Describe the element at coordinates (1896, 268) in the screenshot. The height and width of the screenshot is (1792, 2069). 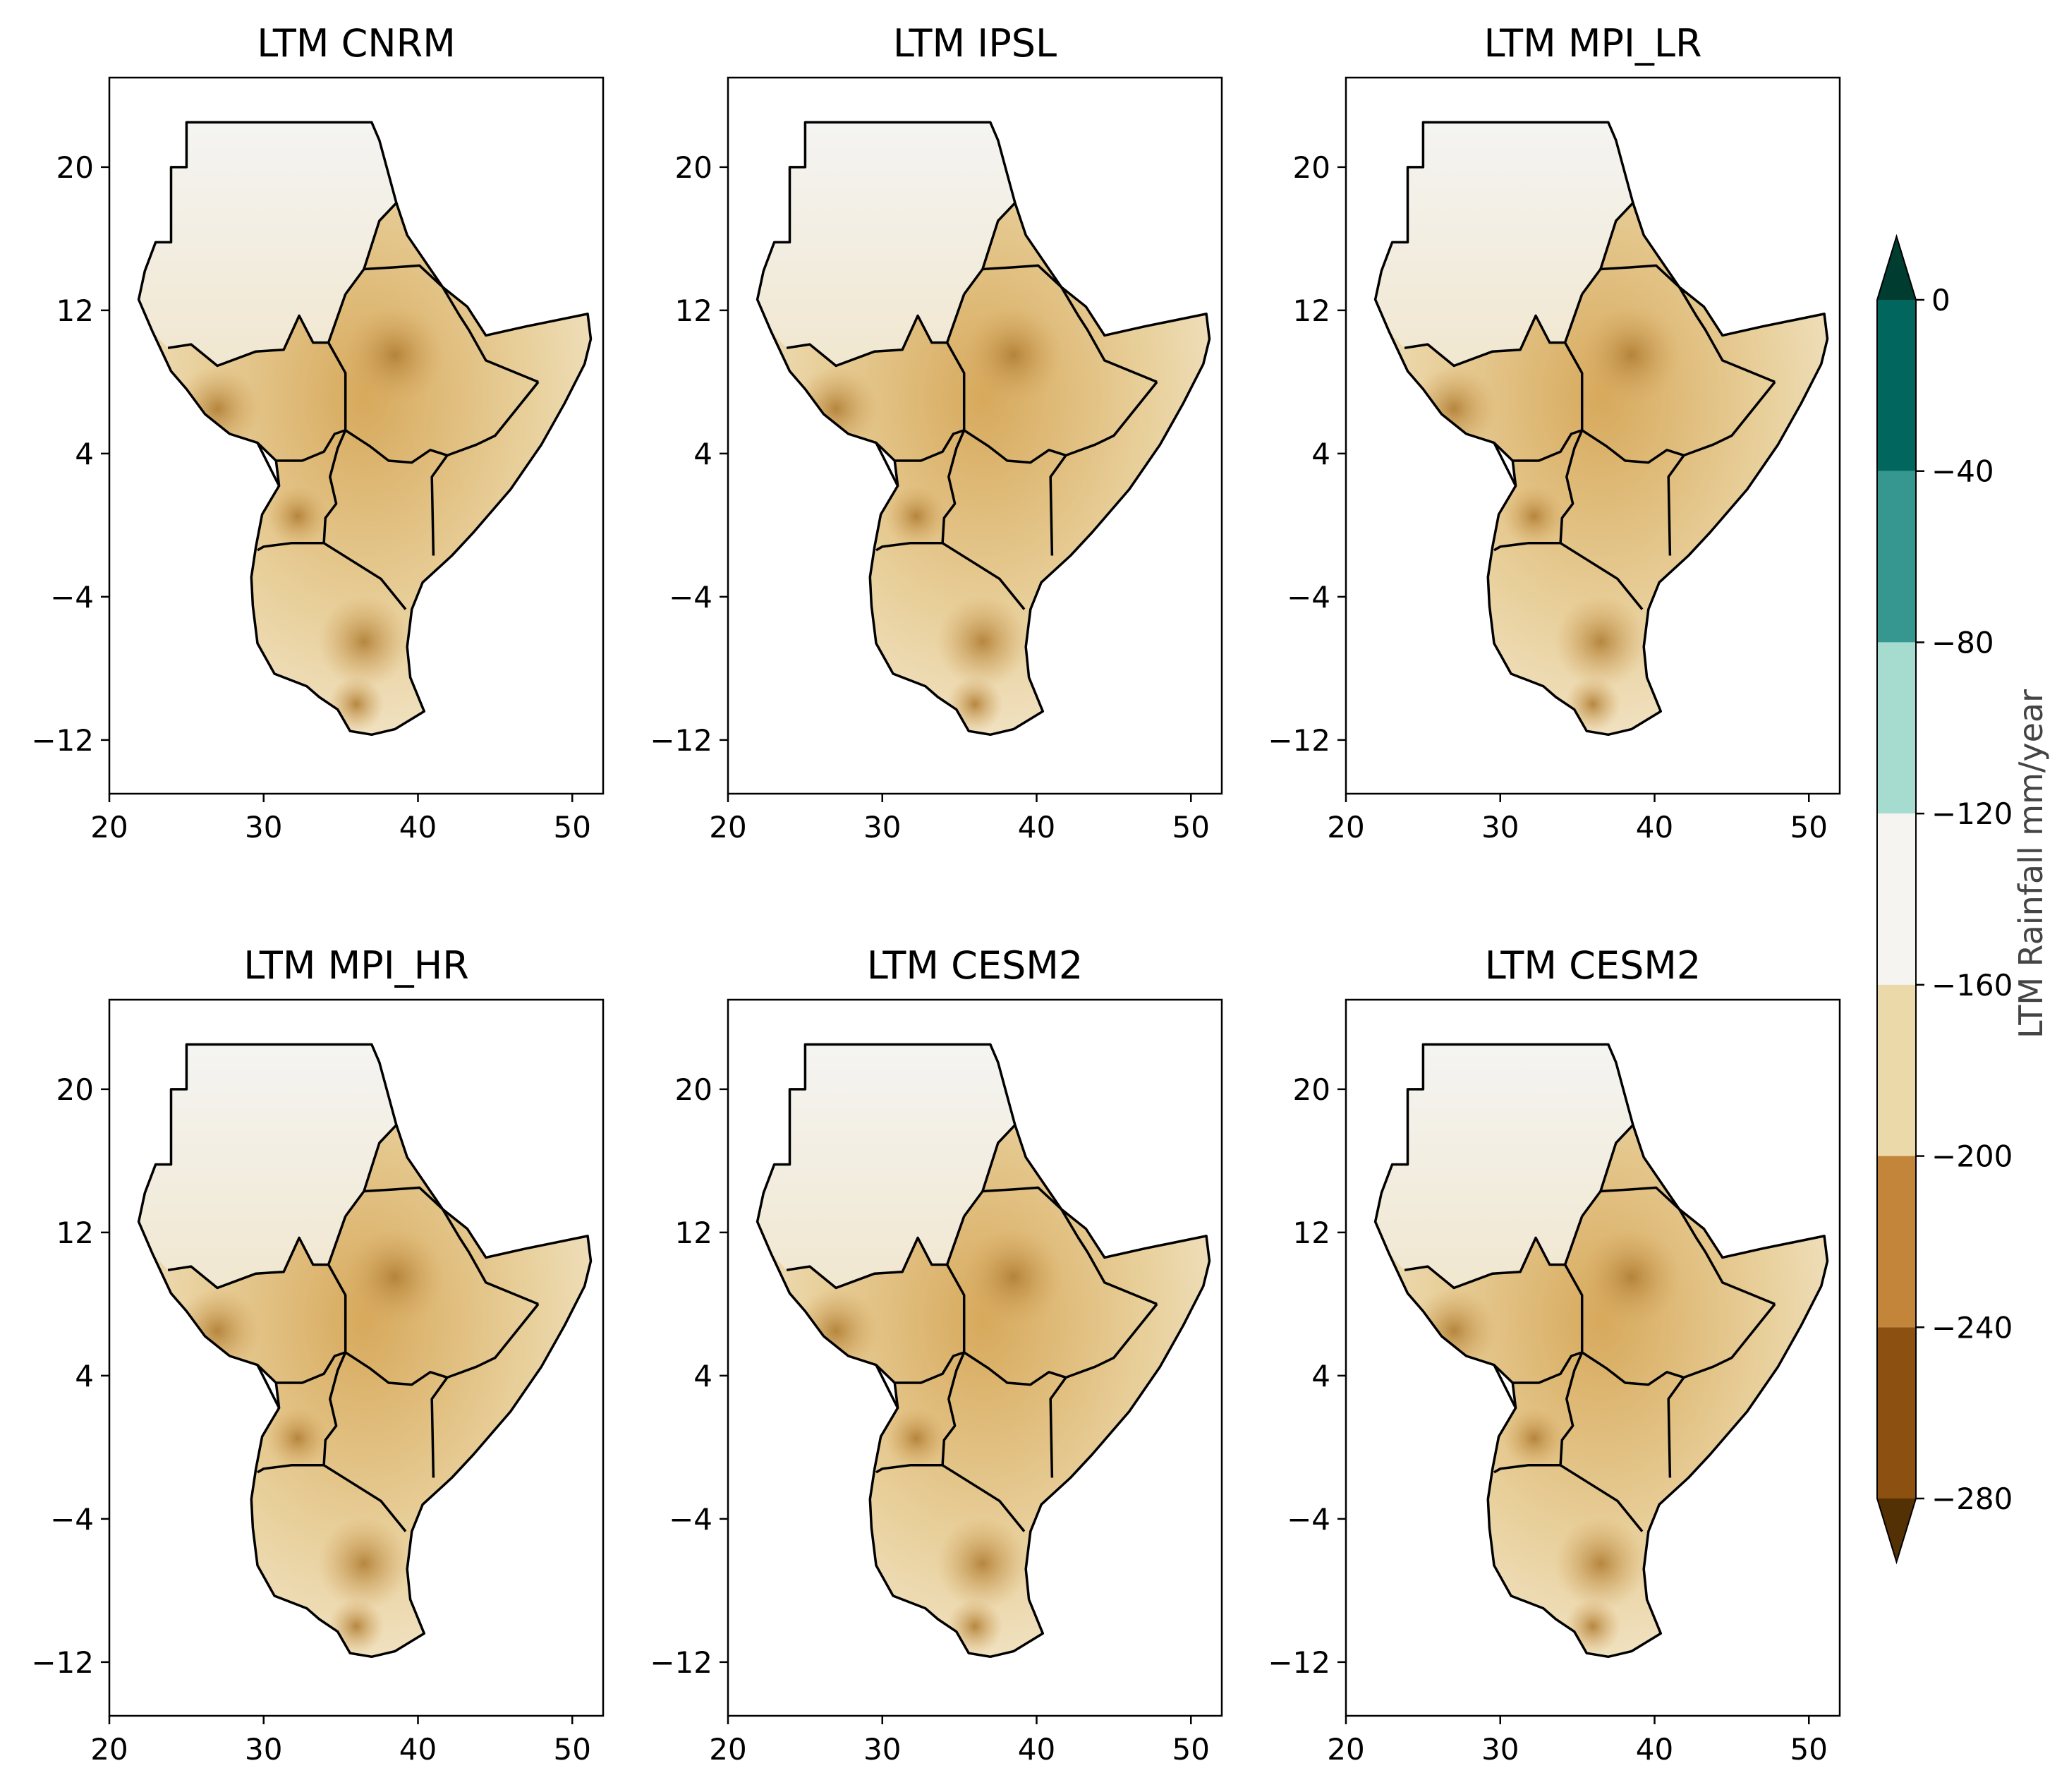
I see `colorbar-extend-top` at that location.